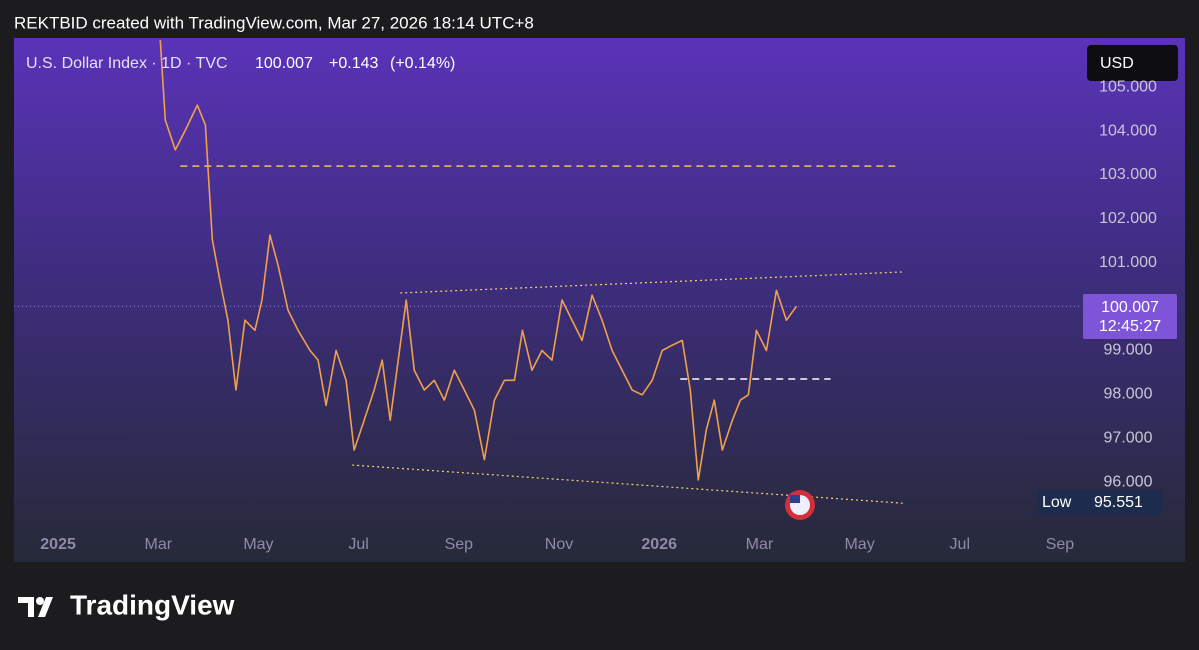  I want to click on x-tick-label: 2025, so click(58, 544).